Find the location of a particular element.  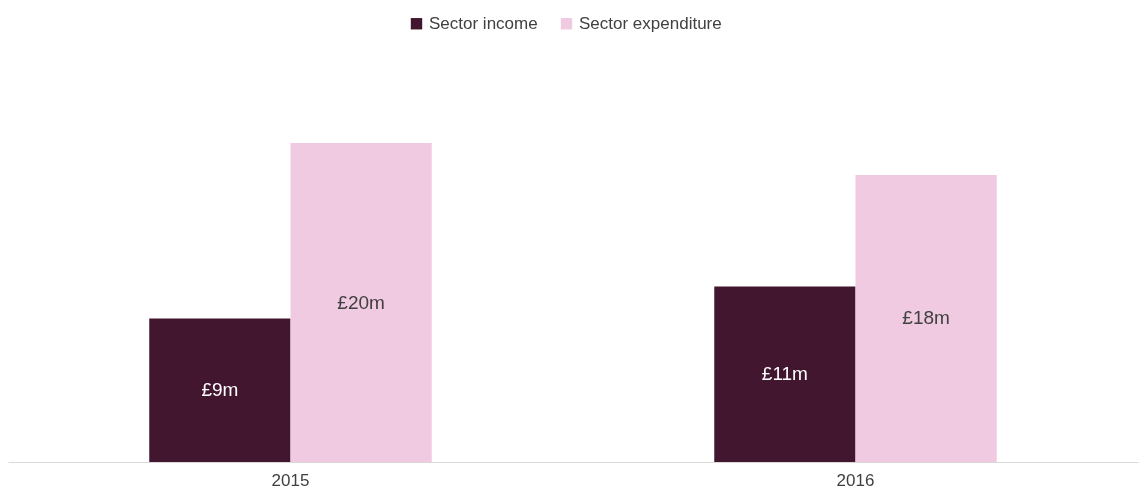

x-tick-label: 2015 is located at coordinates (290, 480).